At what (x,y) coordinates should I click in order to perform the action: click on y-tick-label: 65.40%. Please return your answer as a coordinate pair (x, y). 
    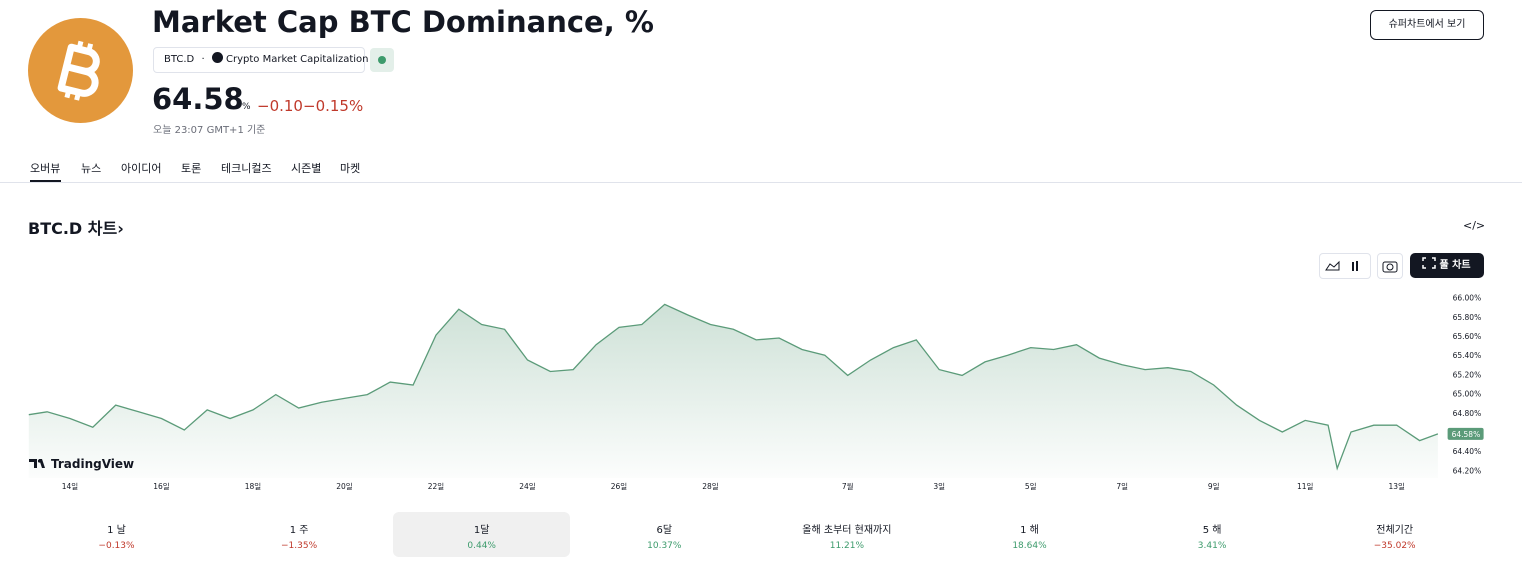
    Looking at the image, I should click on (1467, 355).